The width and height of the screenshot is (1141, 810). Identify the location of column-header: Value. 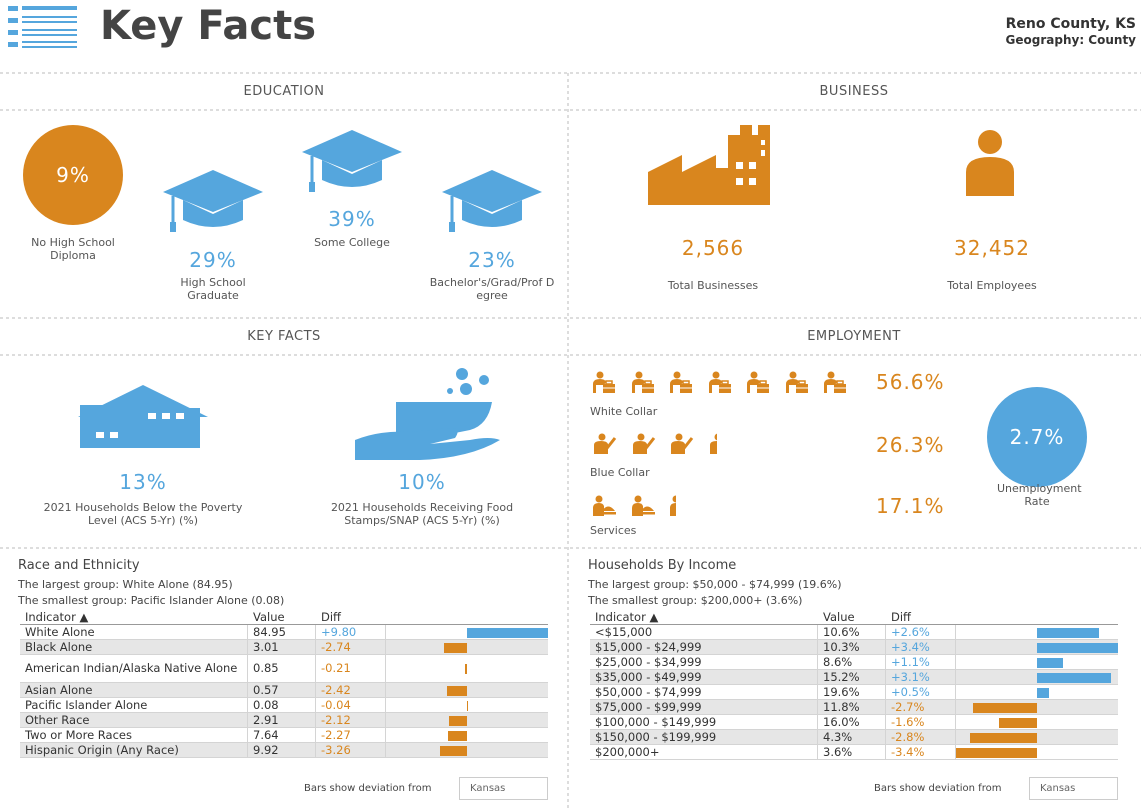
(269, 616).